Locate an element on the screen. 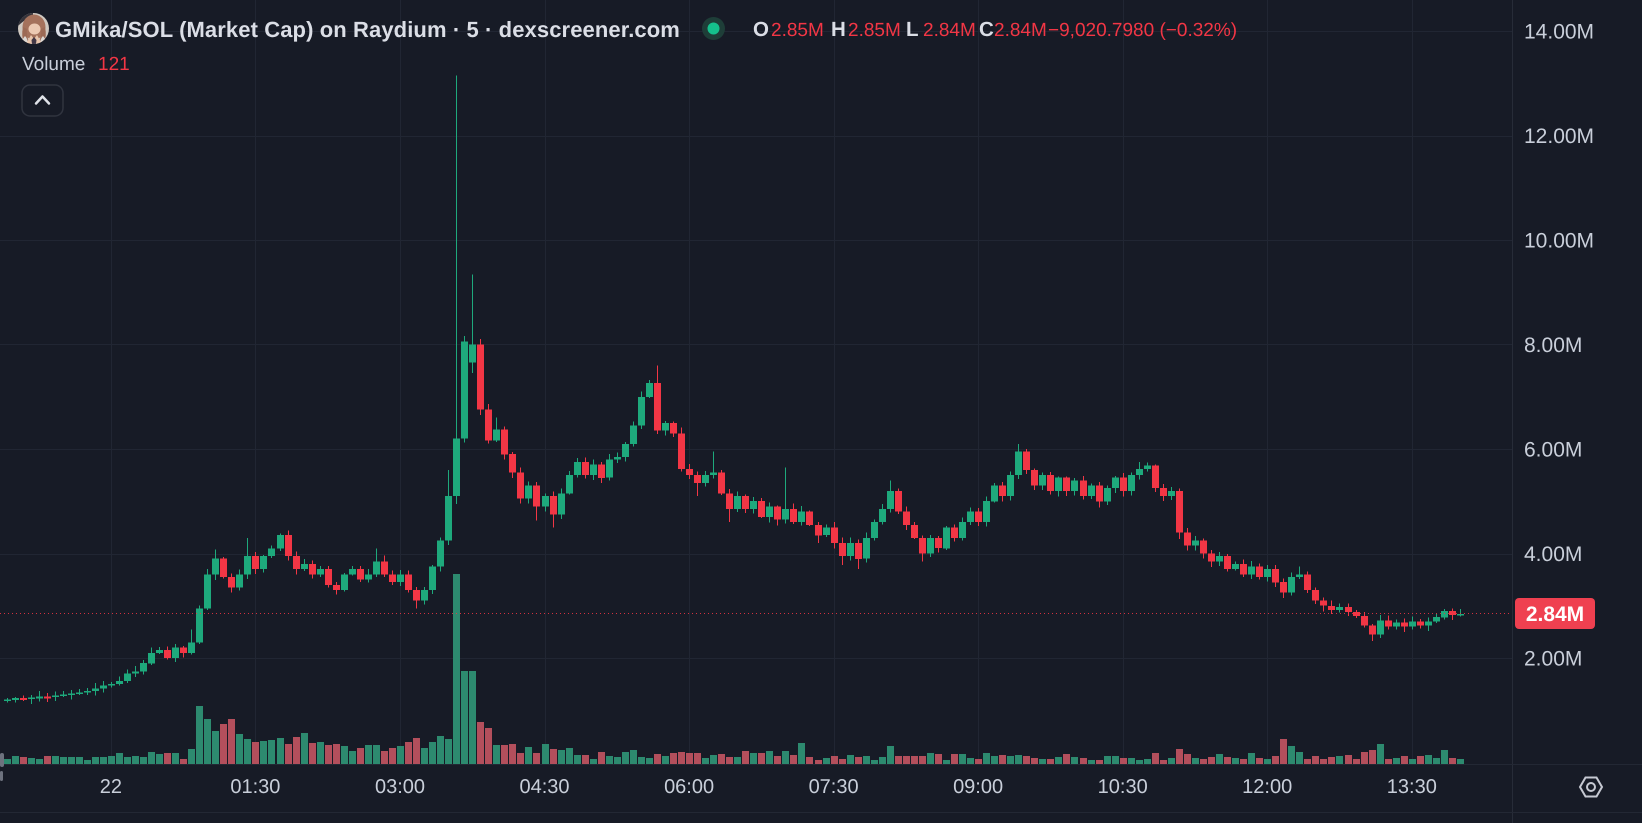  svg-text: 12.00M is located at coordinates (1559, 136).